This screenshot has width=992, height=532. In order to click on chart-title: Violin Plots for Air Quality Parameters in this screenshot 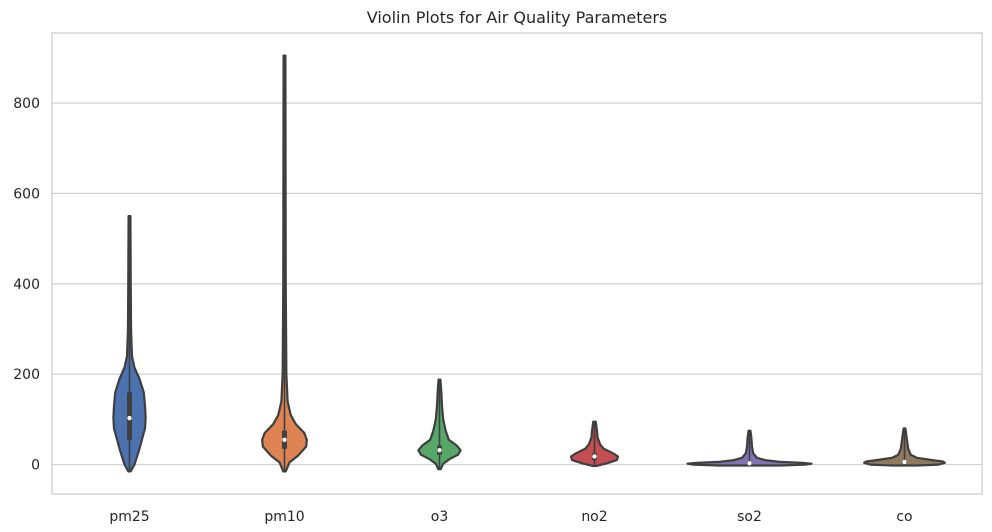, I will do `click(517, 17)`.